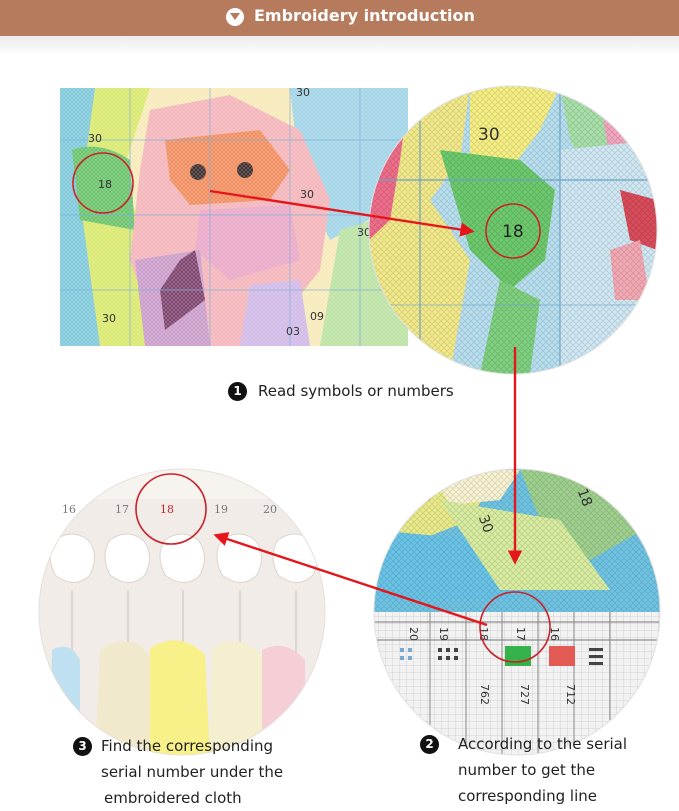 Image resolution: width=679 pixels, height=811 pixels. Describe the element at coordinates (235, 17) in the screenshot. I see `chevron-down-icon` at that location.